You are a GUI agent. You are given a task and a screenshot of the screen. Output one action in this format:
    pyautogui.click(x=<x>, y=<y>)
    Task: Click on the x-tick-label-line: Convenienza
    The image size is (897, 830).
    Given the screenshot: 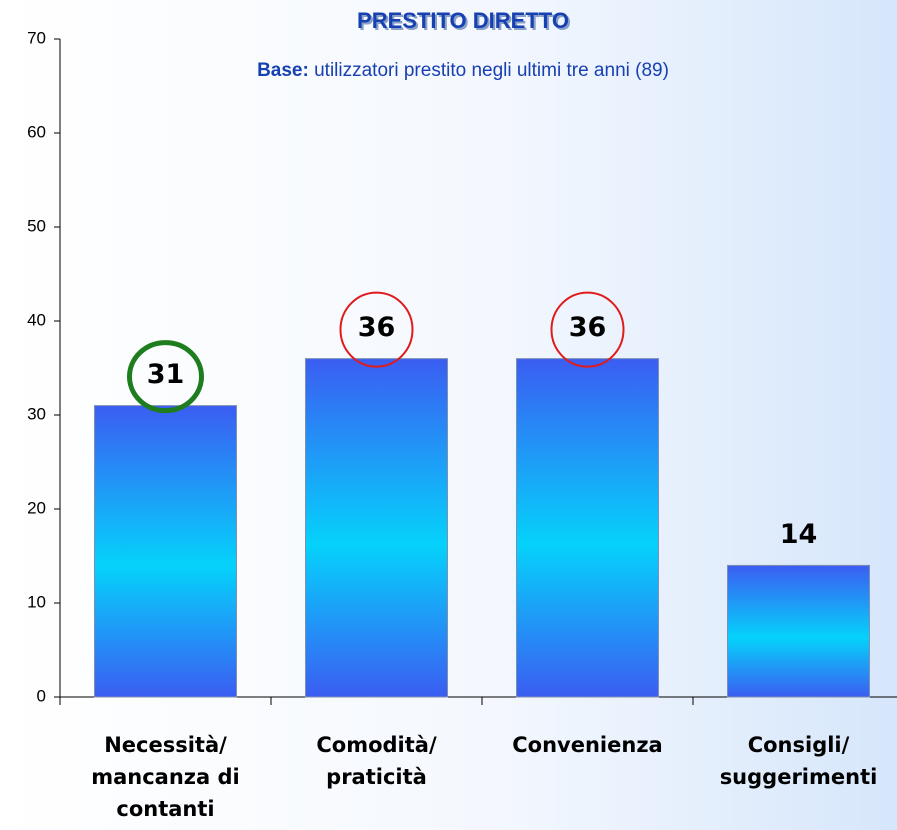 What is the action you would take?
    pyautogui.click(x=587, y=745)
    